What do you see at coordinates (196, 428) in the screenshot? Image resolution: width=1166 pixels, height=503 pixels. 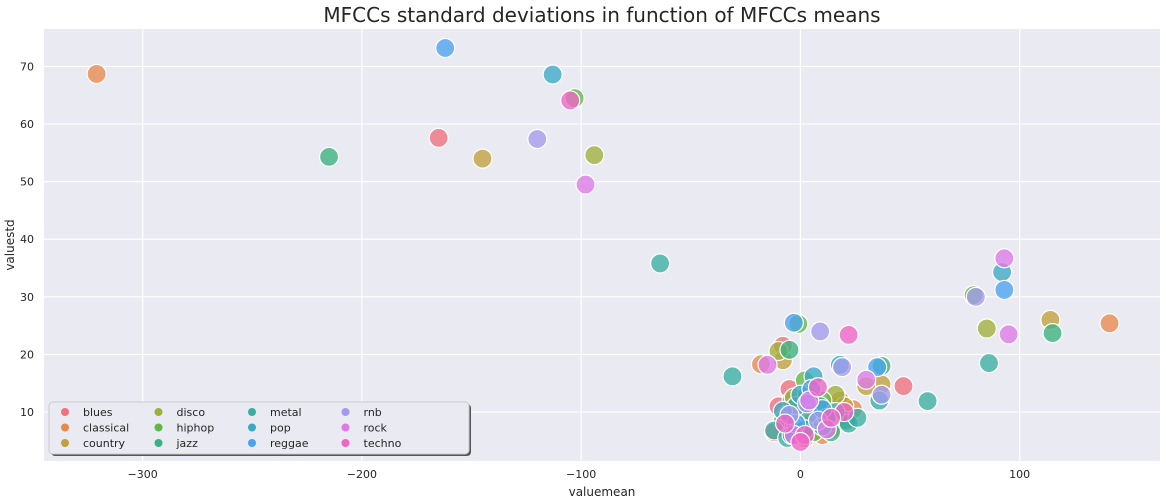 I see `legend-label-hiphop: hiphop` at bounding box center [196, 428].